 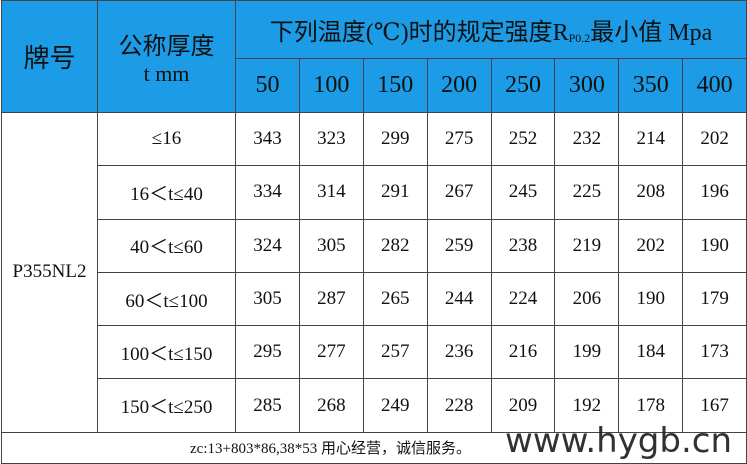 What do you see at coordinates (459, 139) in the screenshot?
I see `strength-value: 275` at bounding box center [459, 139].